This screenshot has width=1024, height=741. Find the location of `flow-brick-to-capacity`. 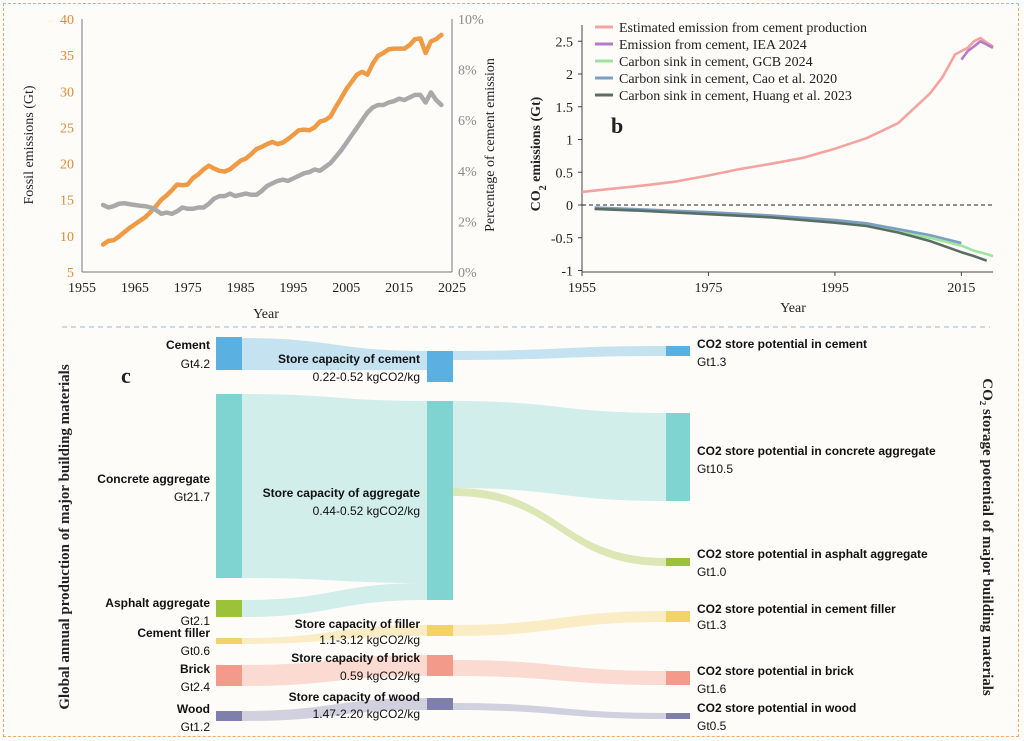

flow-brick-to-capacity is located at coordinates (334, 670).